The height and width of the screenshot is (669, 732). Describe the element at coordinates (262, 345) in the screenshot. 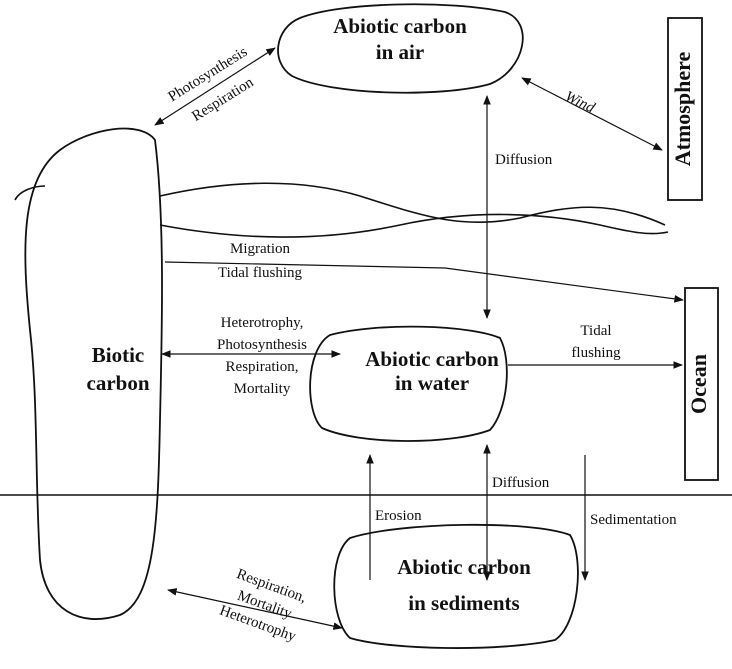

I see `edge-label: Photosynthesis` at that location.